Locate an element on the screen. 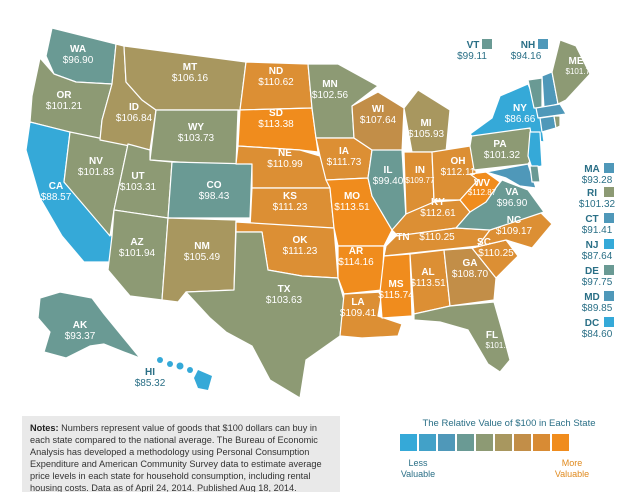  callout-vt-swatch is located at coordinates (487, 44).